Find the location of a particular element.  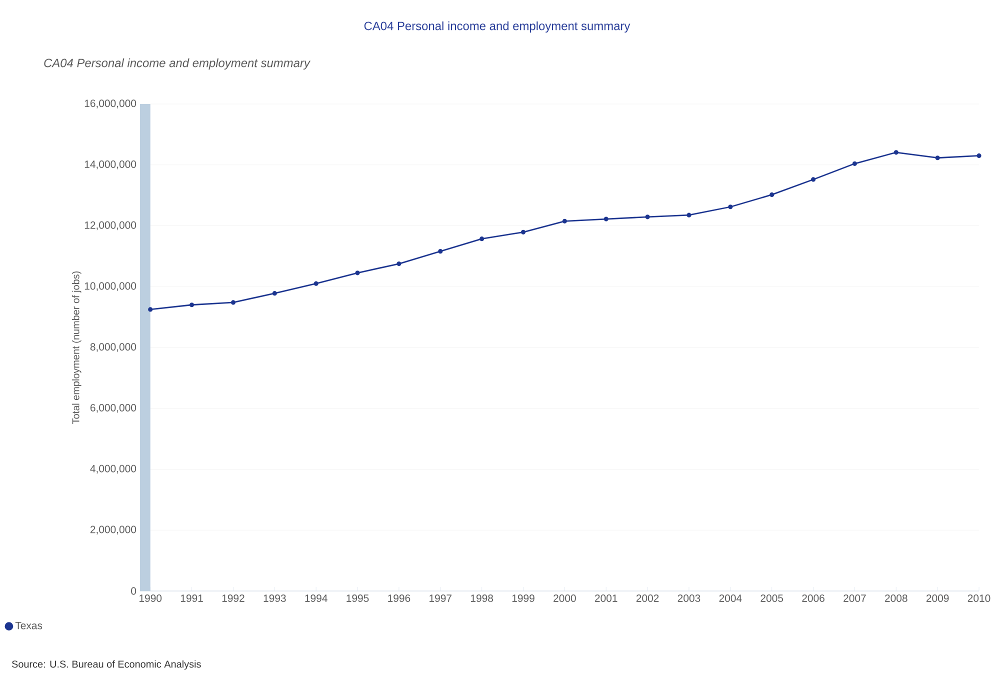

x-tick-label: 2002 is located at coordinates (647, 598).